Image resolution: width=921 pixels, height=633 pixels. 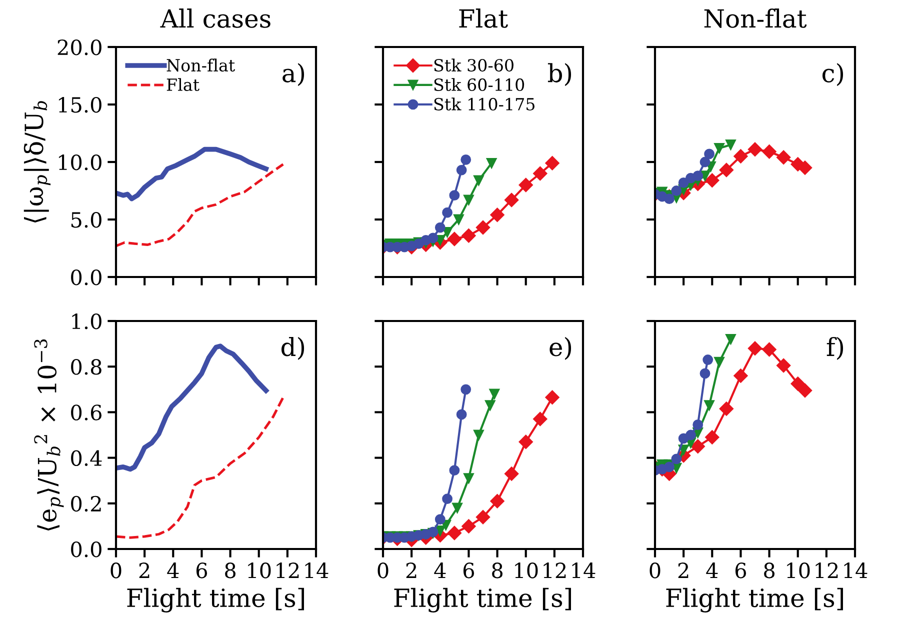 I want to click on annotation: b), so click(x=560, y=74).